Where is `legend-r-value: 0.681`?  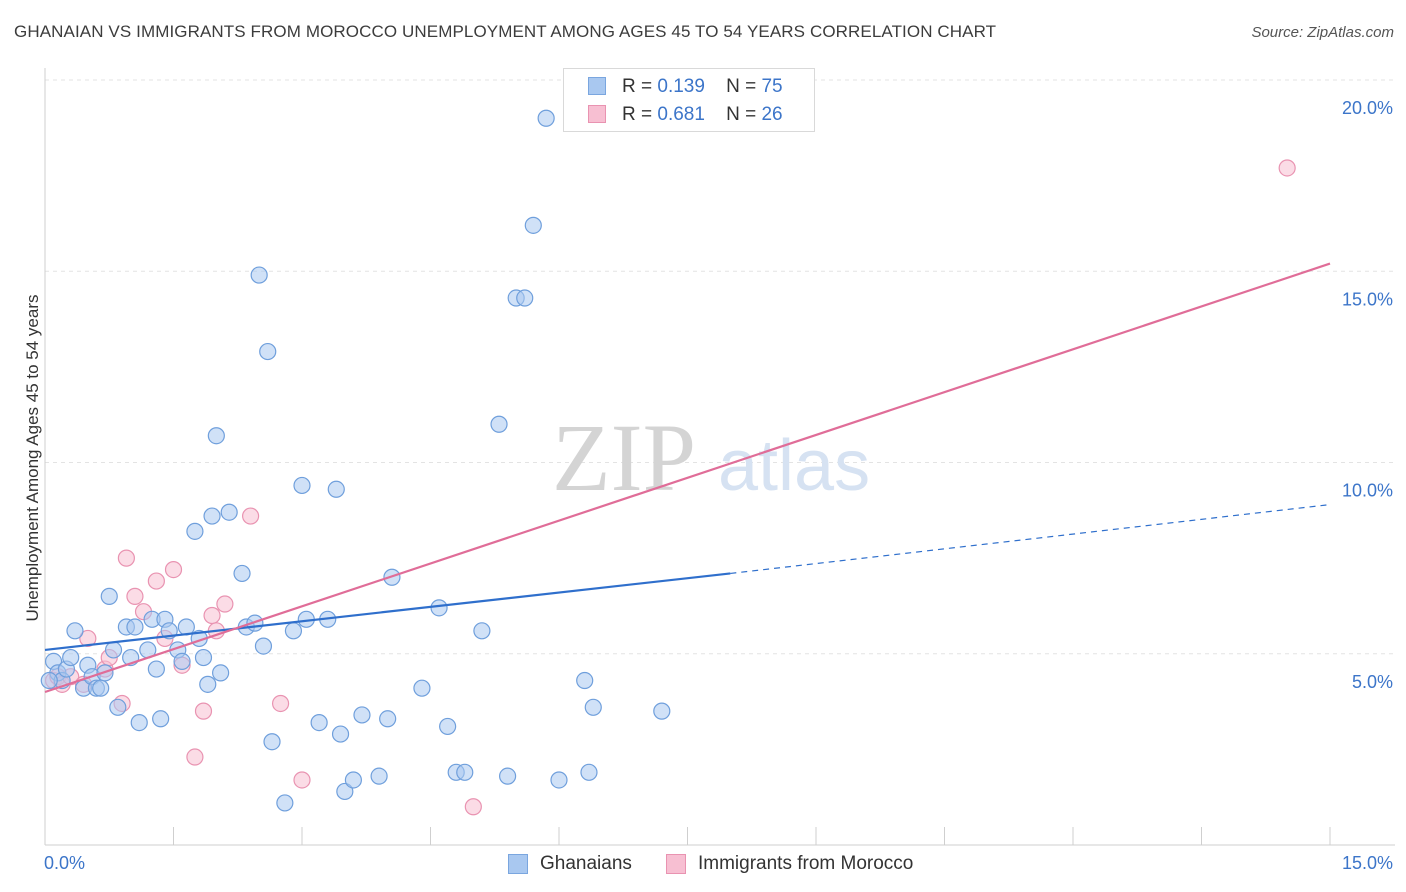
legend-r-value: 0.681 is located at coordinates (681, 114).